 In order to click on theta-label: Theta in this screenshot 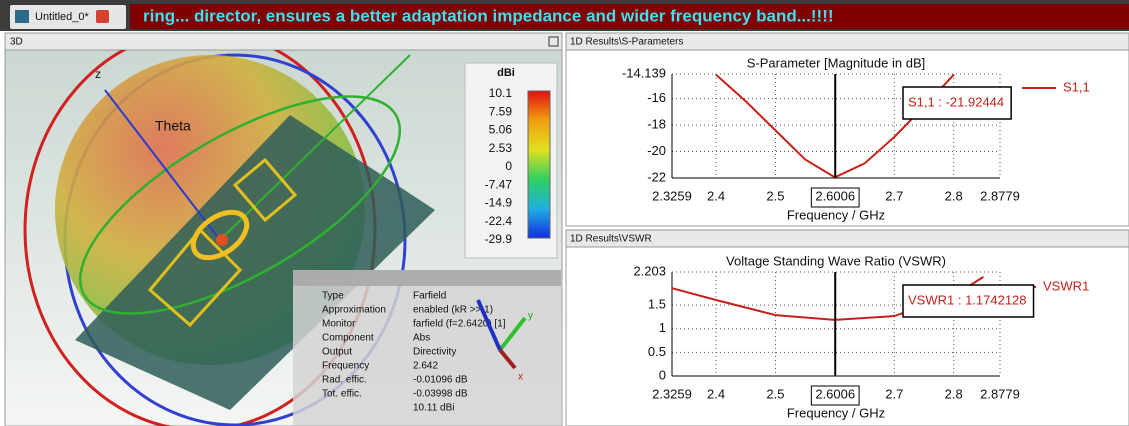, I will do `click(173, 126)`.